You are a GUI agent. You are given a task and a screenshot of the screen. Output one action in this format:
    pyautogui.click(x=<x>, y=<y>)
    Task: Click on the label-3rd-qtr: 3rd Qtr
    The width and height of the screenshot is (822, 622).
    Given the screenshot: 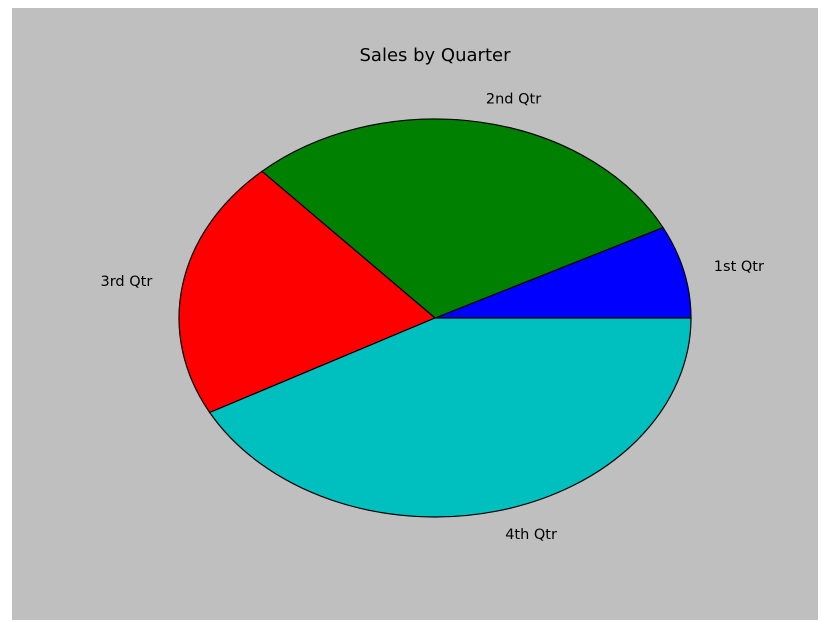 What is the action you would take?
    pyautogui.click(x=126, y=282)
    